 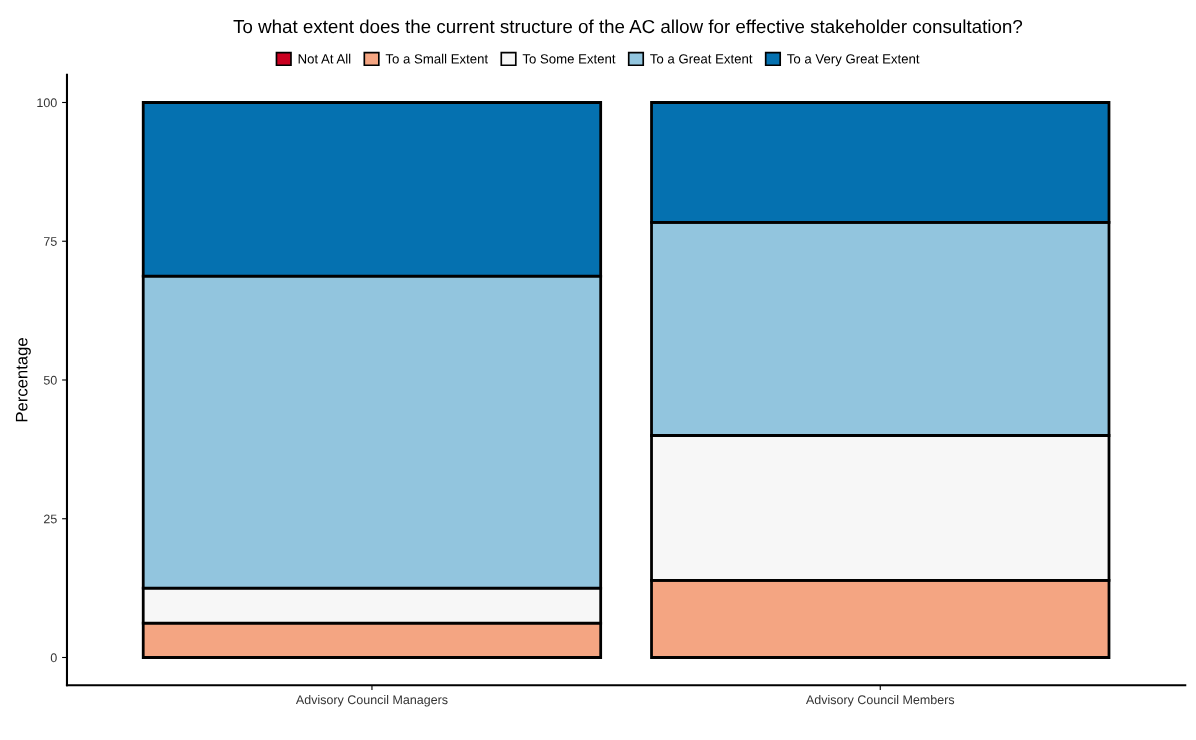 I want to click on legend-label: To a Great Extent, so click(x=701, y=59).